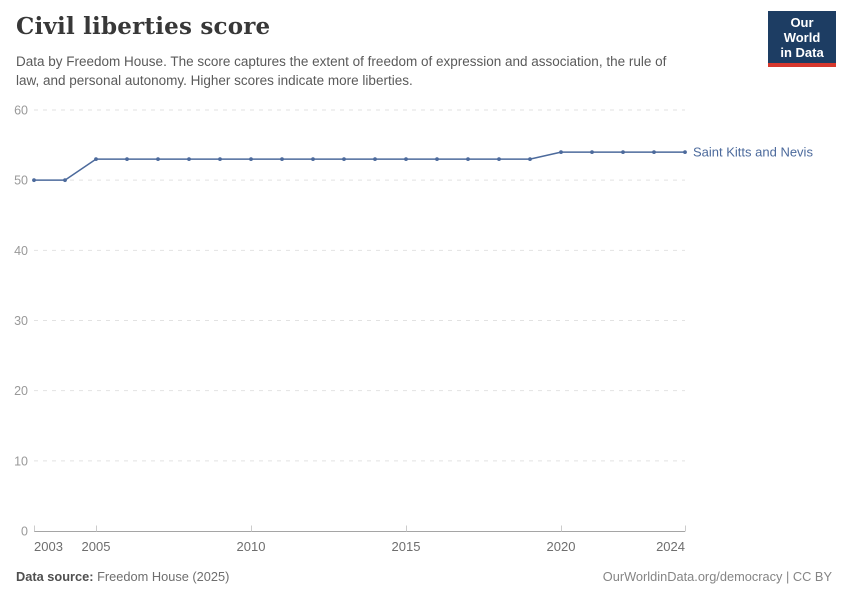  What do you see at coordinates (220, 159) in the screenshot?
I see `data-point-2009` at bounding box center [220, 159].